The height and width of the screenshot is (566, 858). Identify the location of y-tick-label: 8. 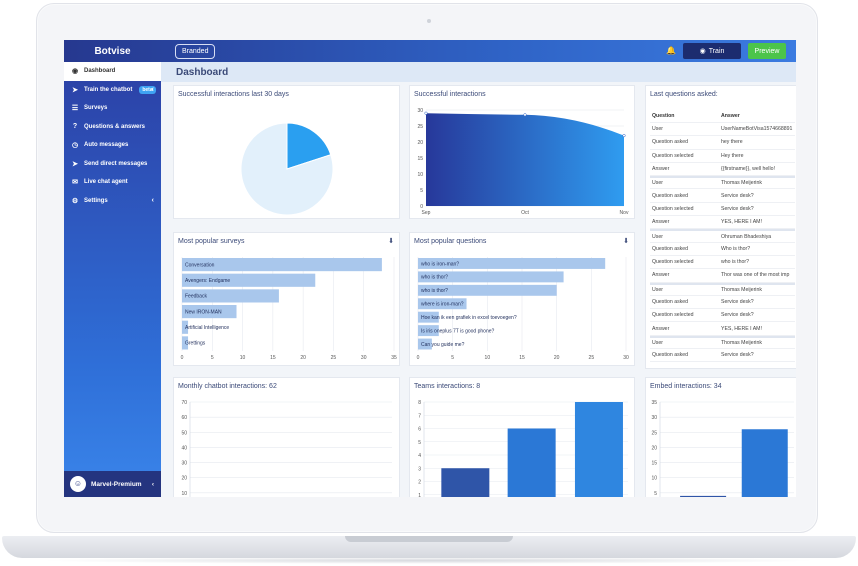
(419, 403).